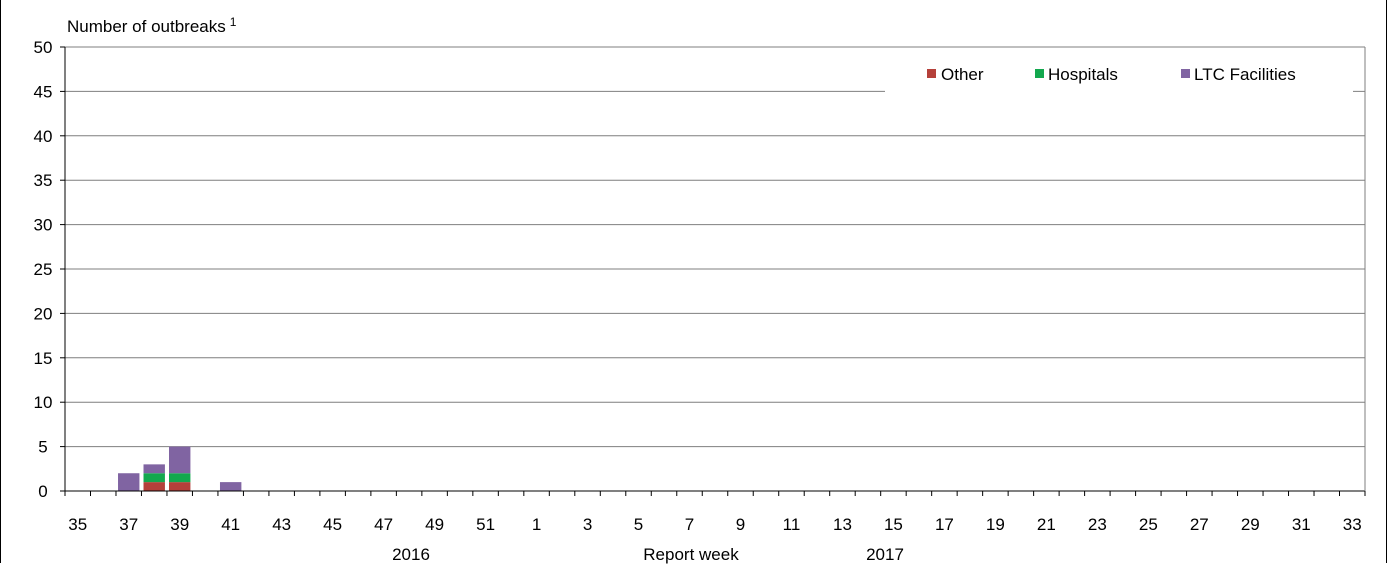 The image size is (1387, 565). What do you see at coordinates (411, 554) in the screenshot?
I see `year-label-2016: 2016` at bounding box center [411, 554].